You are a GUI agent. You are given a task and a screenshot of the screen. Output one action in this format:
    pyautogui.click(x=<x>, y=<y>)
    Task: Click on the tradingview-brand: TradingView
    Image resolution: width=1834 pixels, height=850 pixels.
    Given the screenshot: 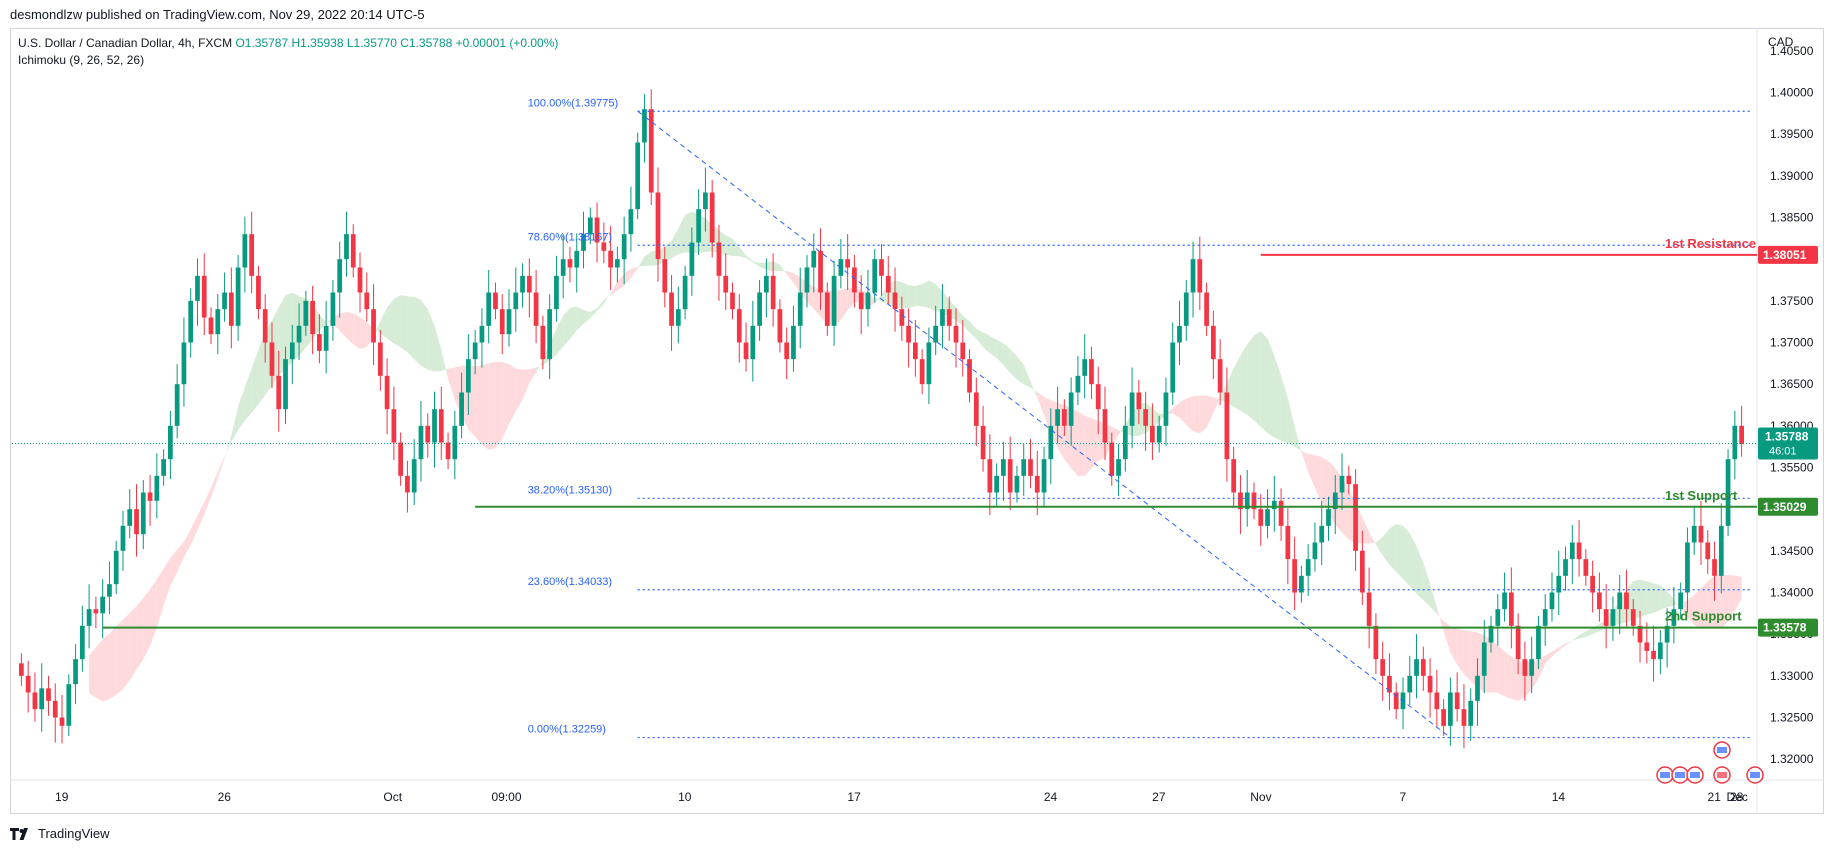 What is the action you would take?
    pyautogui.click(x=60, y=834)
    